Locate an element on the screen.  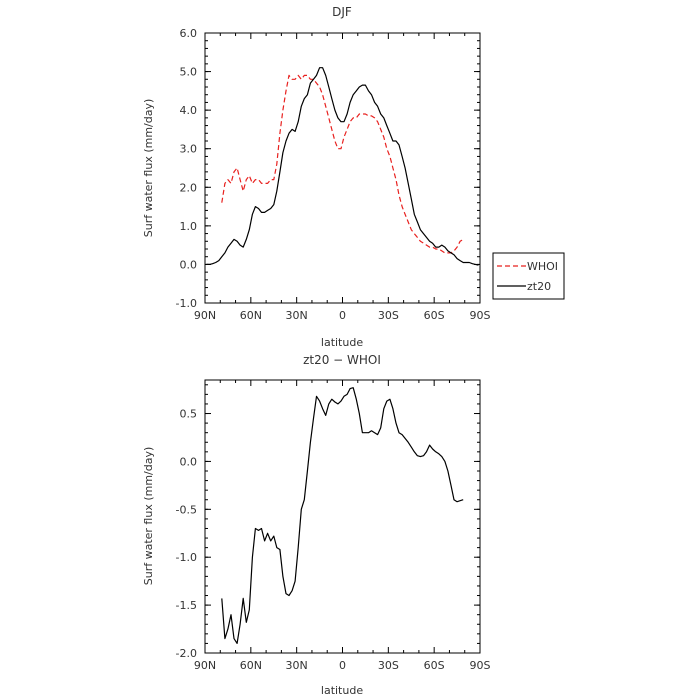
bottom-y-tick-label: -2.0 is located at coordinates (186, 653).